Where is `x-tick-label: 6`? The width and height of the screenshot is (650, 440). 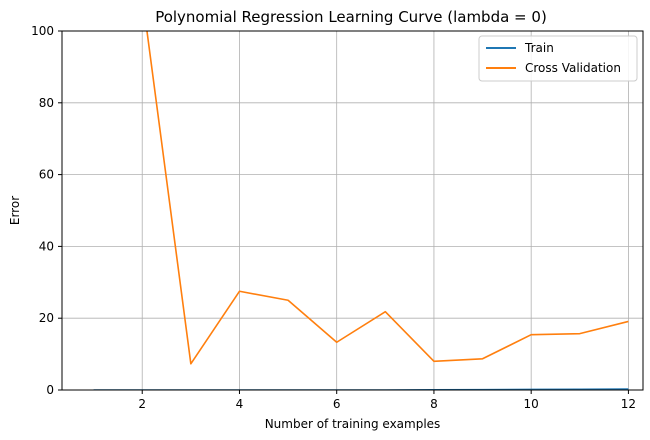
x-tick-label: 6 is located at coordinates (337, 404).